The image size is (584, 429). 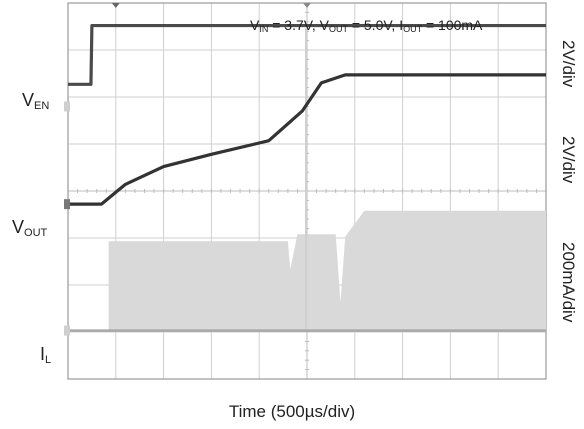 I want to click on vout-channel-label: VOUT, so click(x=30, y=228).